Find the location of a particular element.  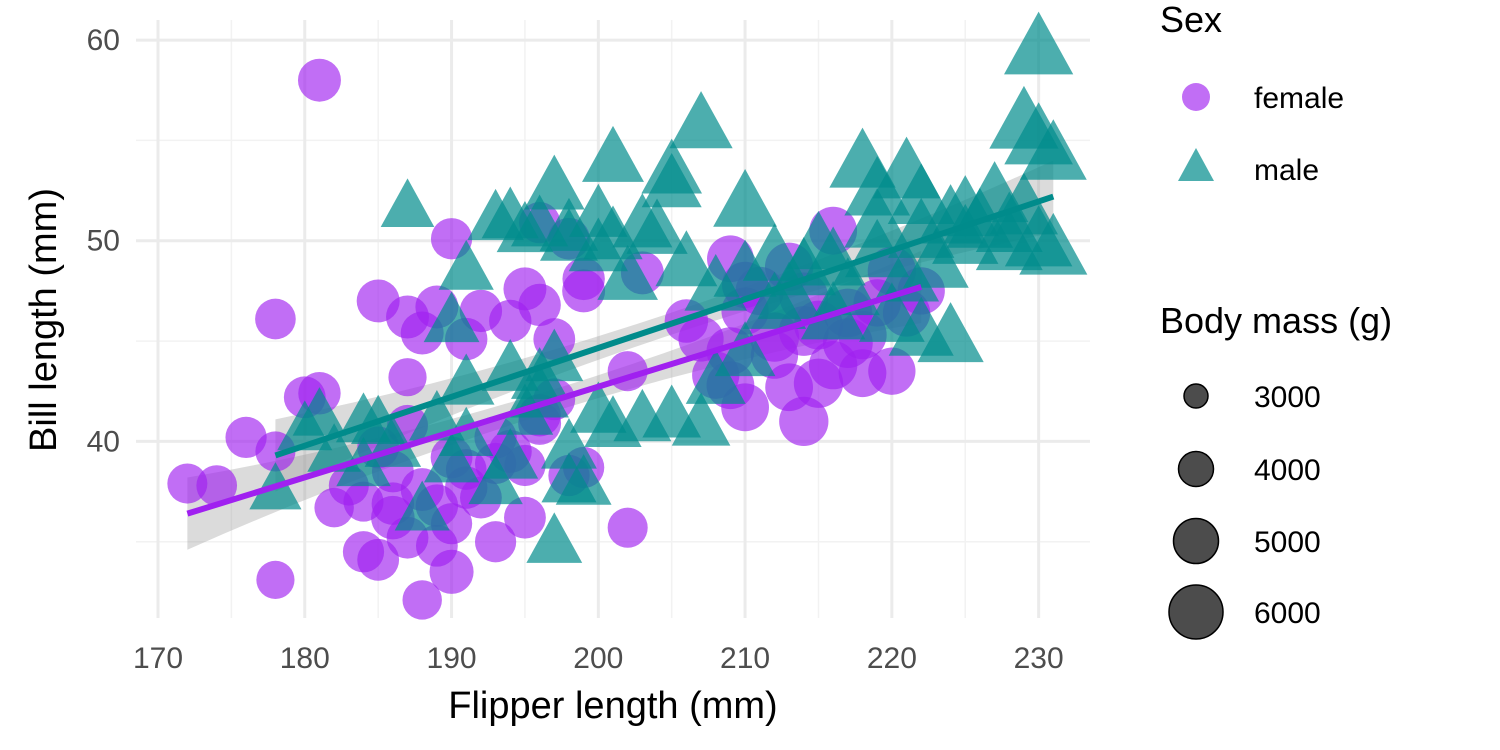

x-tick-label: 180 is located at coordinates (305, 658).